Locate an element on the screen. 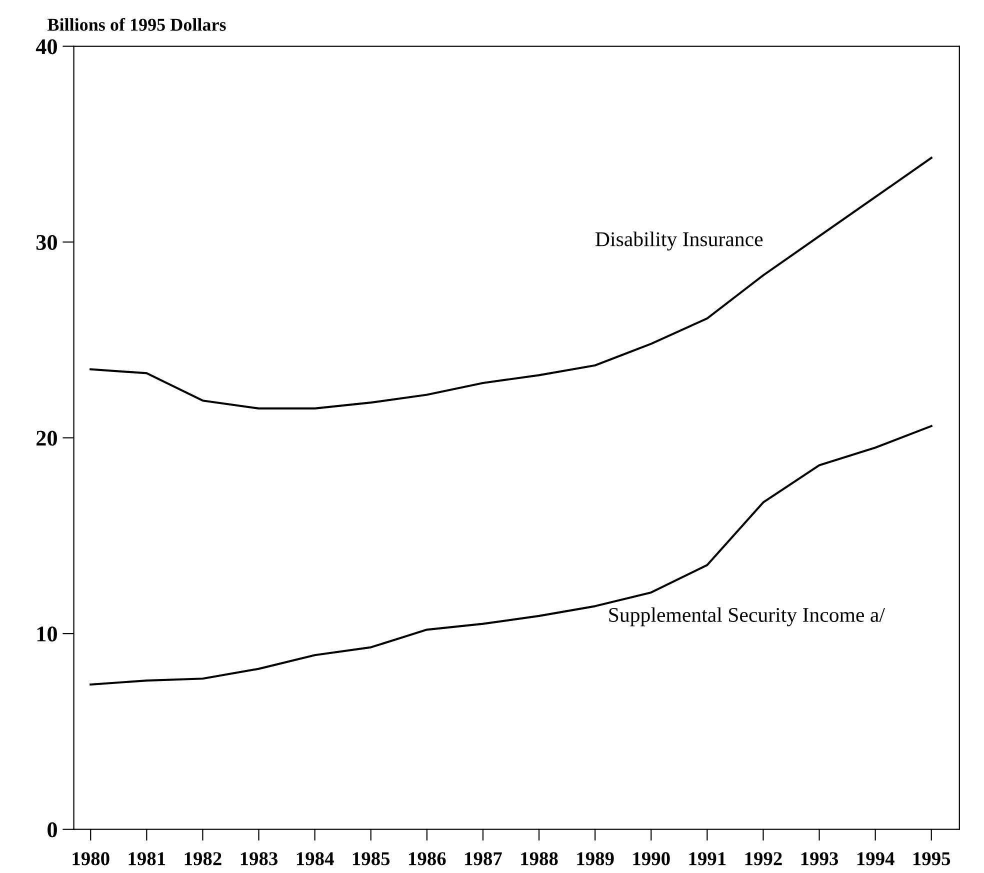 Image resolution: width=984 pixels, height=873 pixels. x-tick-label: 1991 is located at coordinates (707, 859).